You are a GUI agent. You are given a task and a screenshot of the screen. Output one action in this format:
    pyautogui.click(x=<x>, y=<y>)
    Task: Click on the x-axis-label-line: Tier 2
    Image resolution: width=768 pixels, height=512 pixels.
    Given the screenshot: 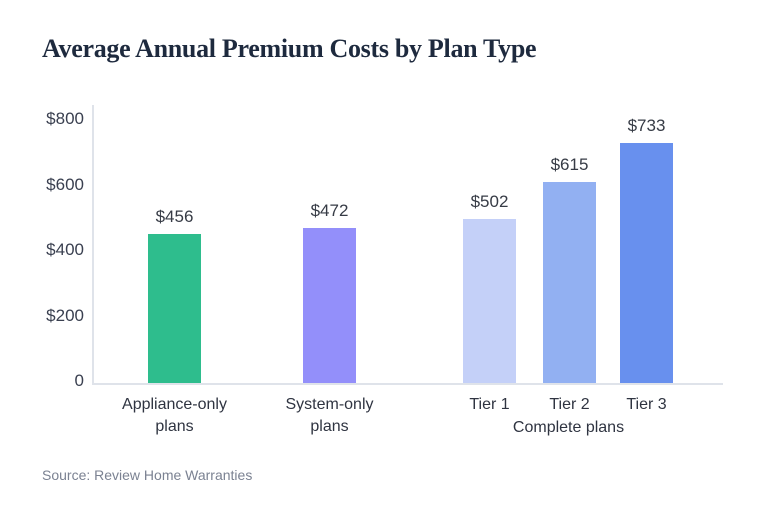 What is the action you would take?
    pyautogui.click(x=569, y=404)
    